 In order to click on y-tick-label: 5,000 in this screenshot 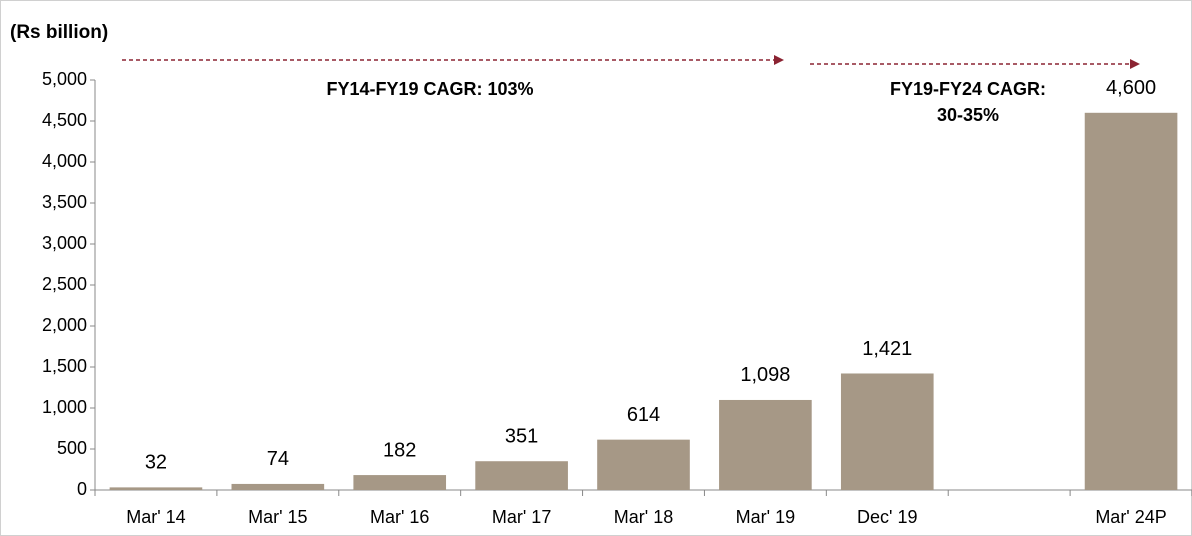, I will do `click(64, 79)`.